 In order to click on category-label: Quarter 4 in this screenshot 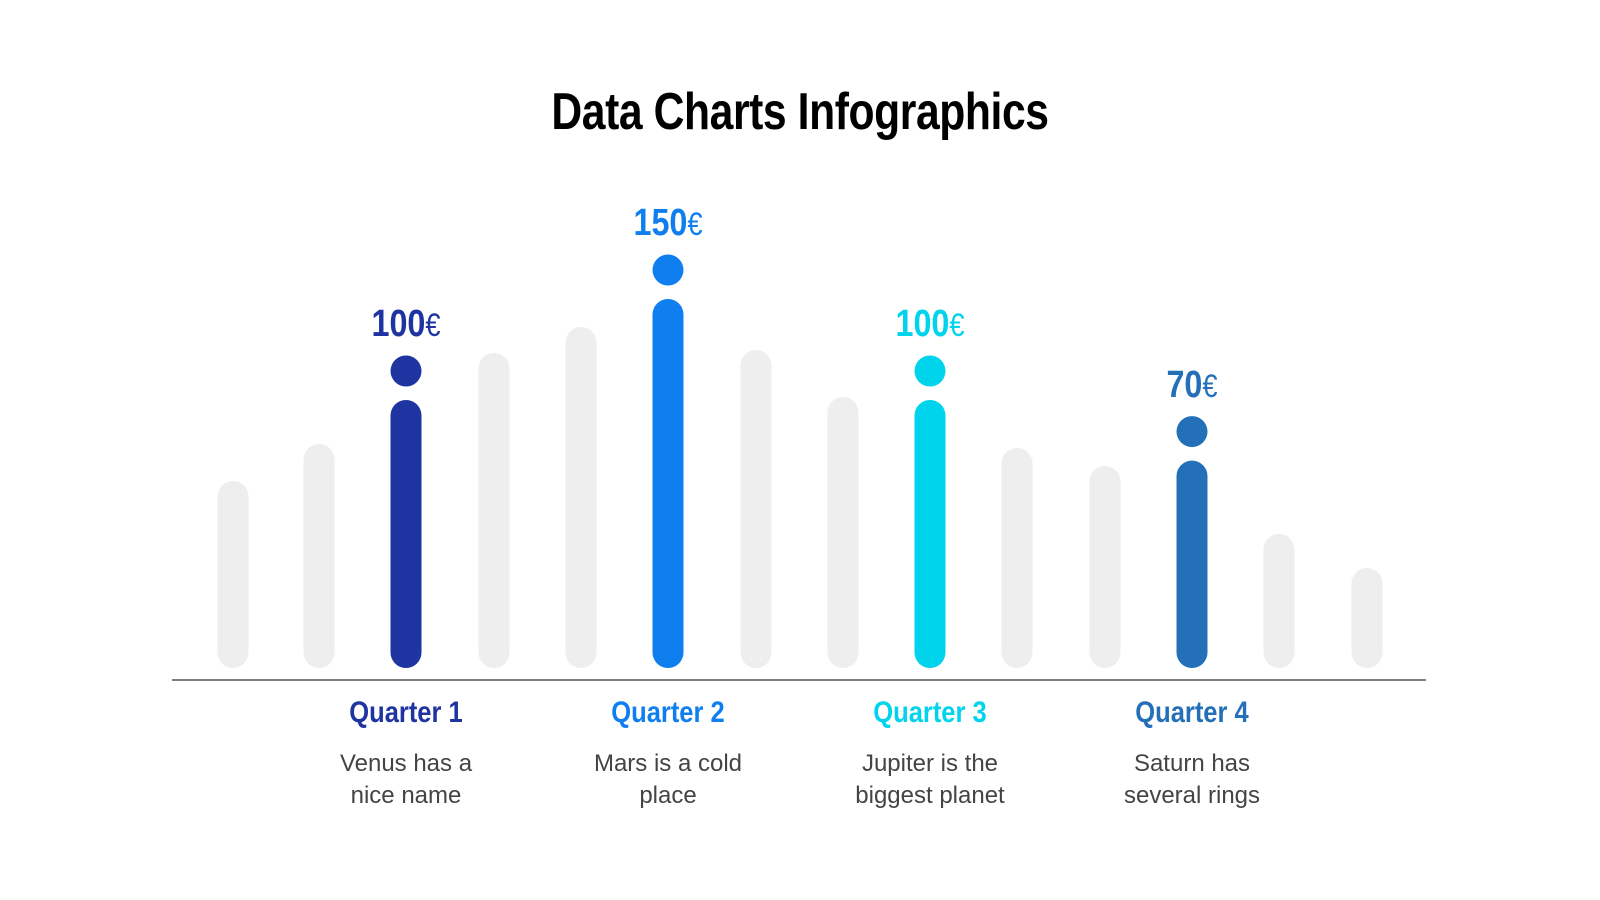, I will do `click(1192, 712)`.